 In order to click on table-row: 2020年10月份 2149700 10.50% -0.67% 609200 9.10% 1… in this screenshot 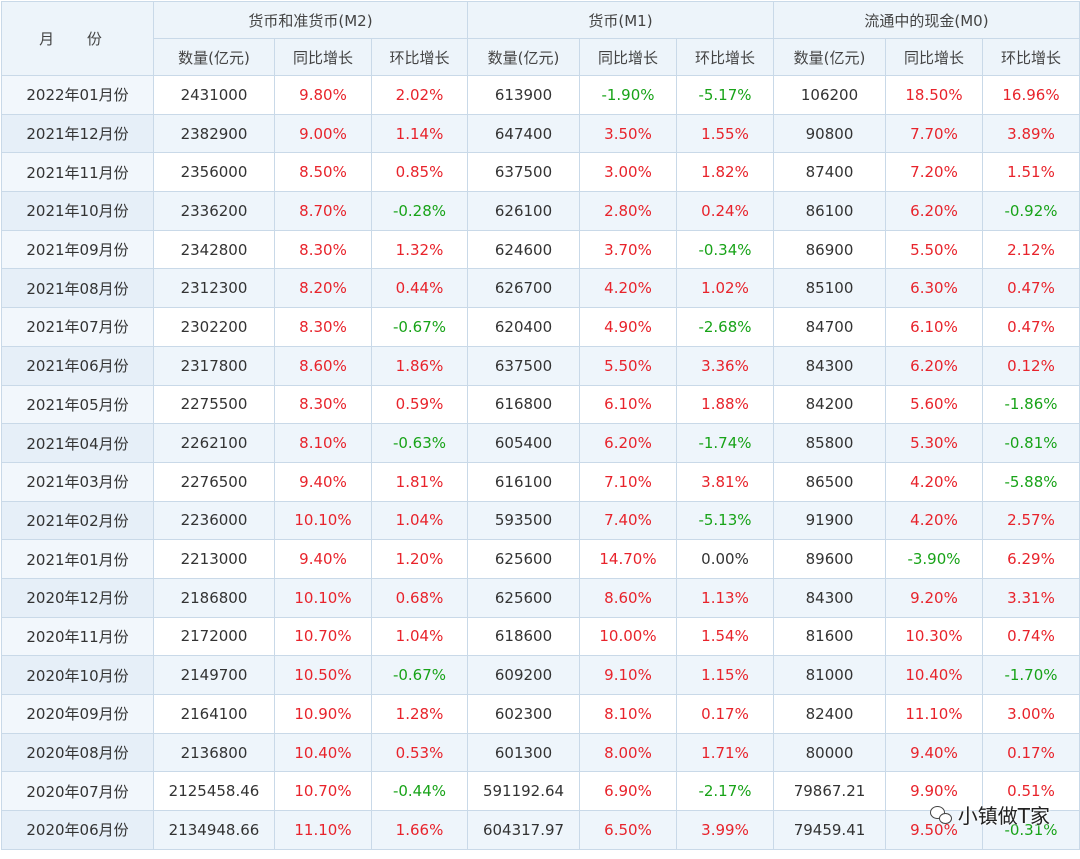, I will do `click(540, 675)`.